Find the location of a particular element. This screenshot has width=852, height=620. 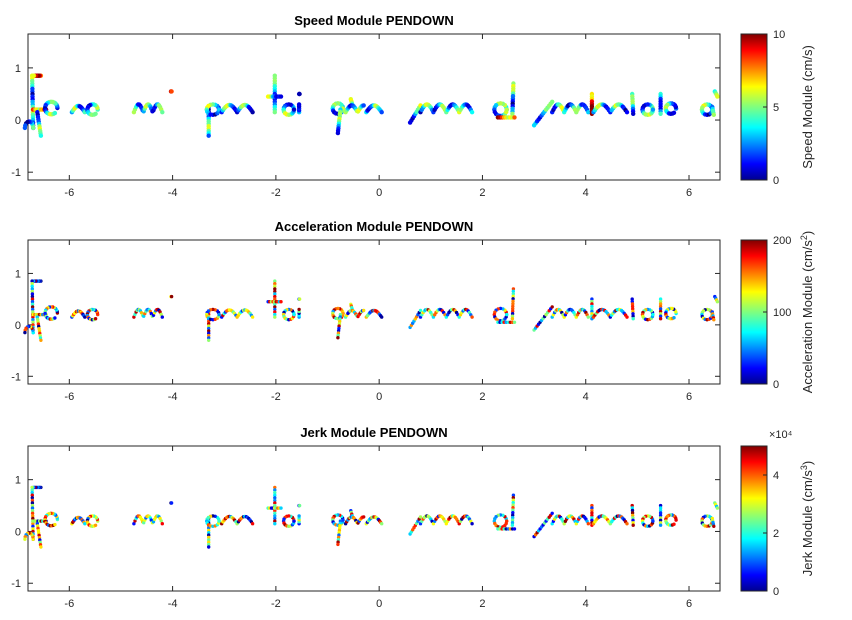

x-tick-label: 6 is located at coordinates (689, 193).